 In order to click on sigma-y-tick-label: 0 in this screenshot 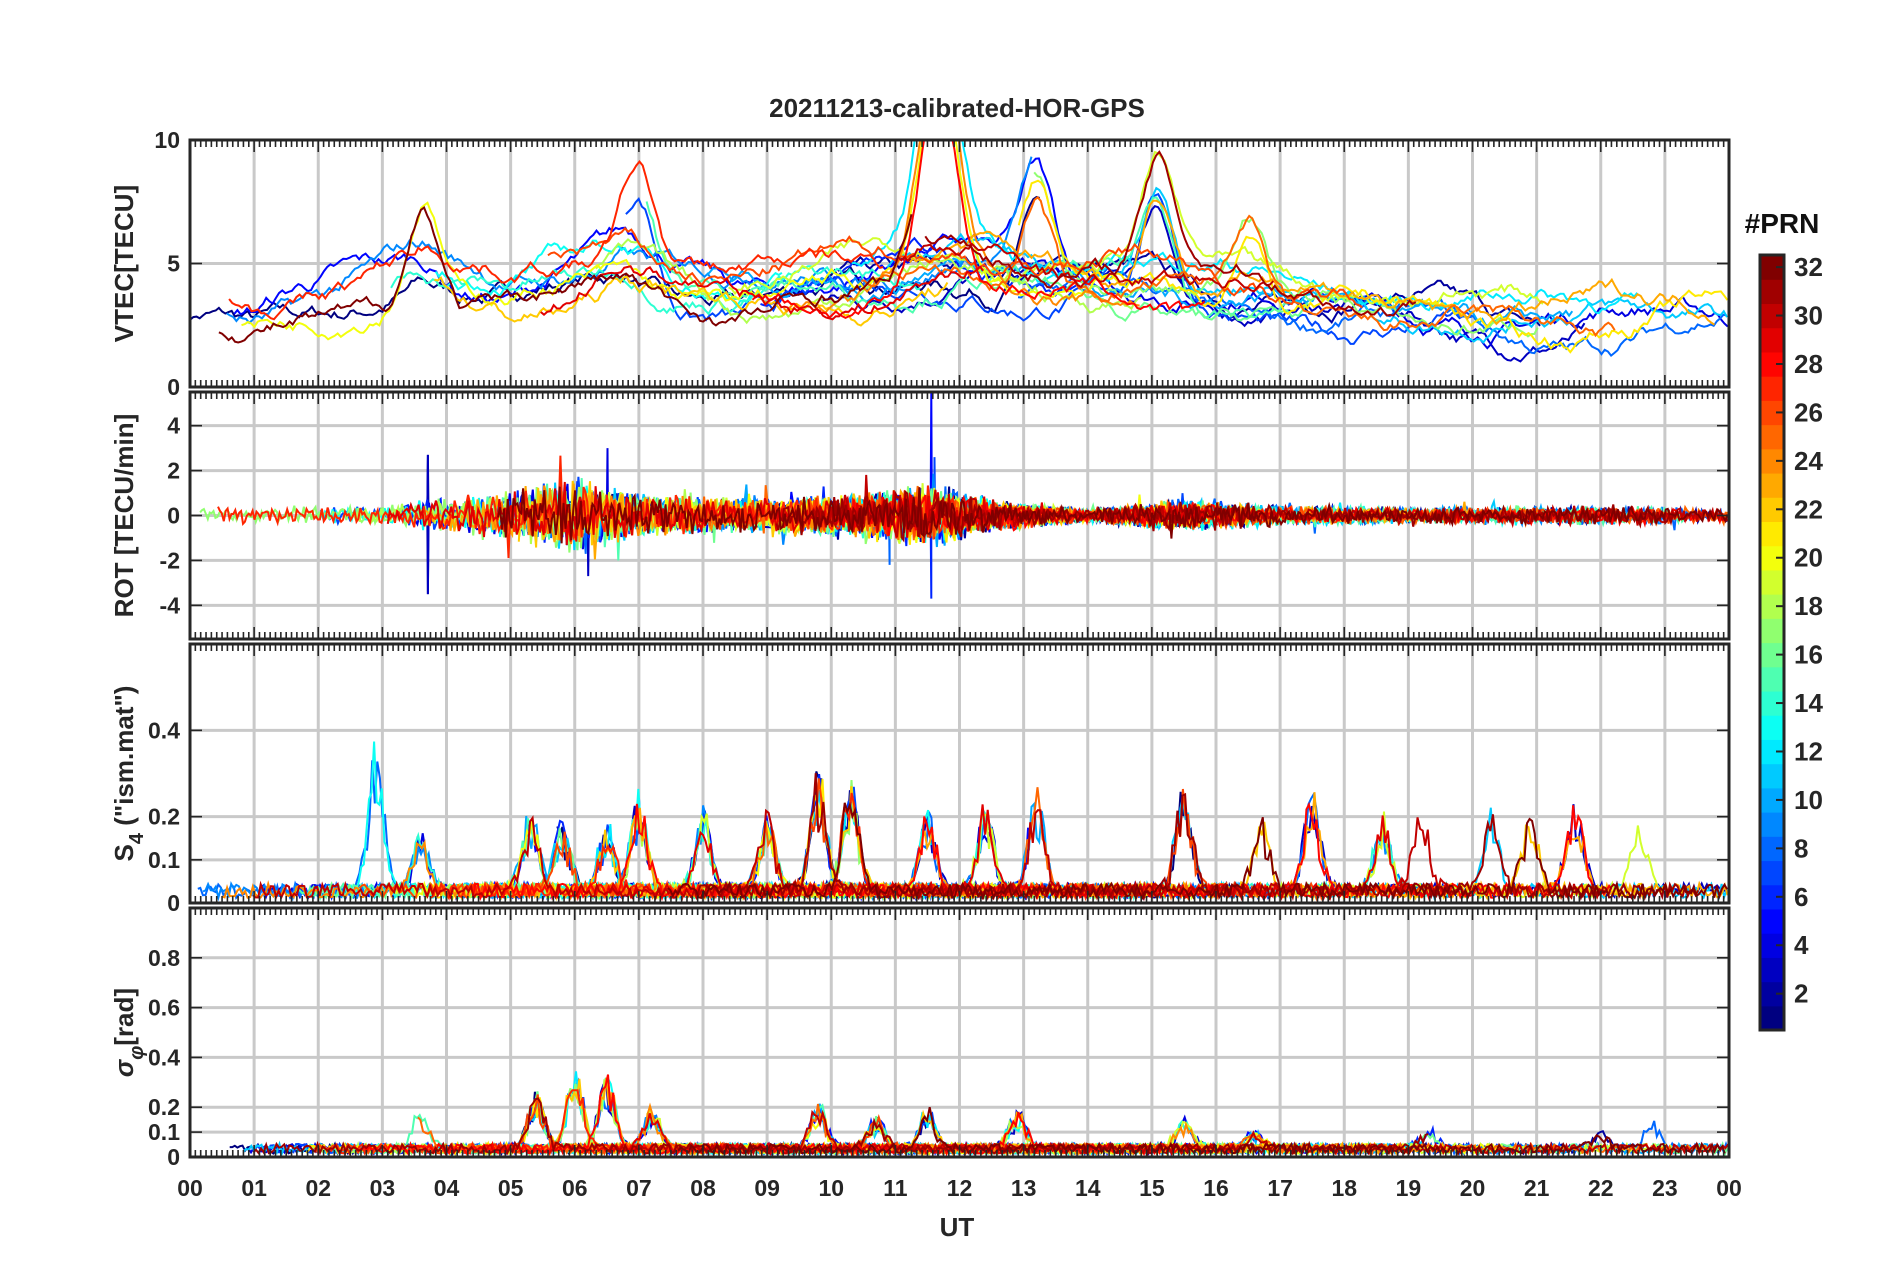, I will do `click(173, 1157)`.